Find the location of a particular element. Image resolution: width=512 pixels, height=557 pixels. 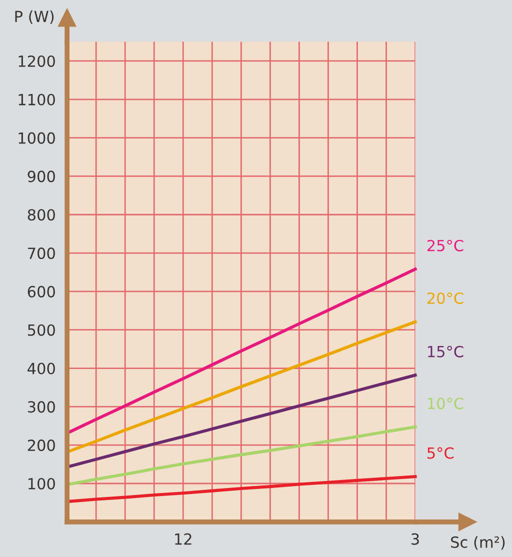

y-tick-label: 600 is located at coordinates (41, 292).